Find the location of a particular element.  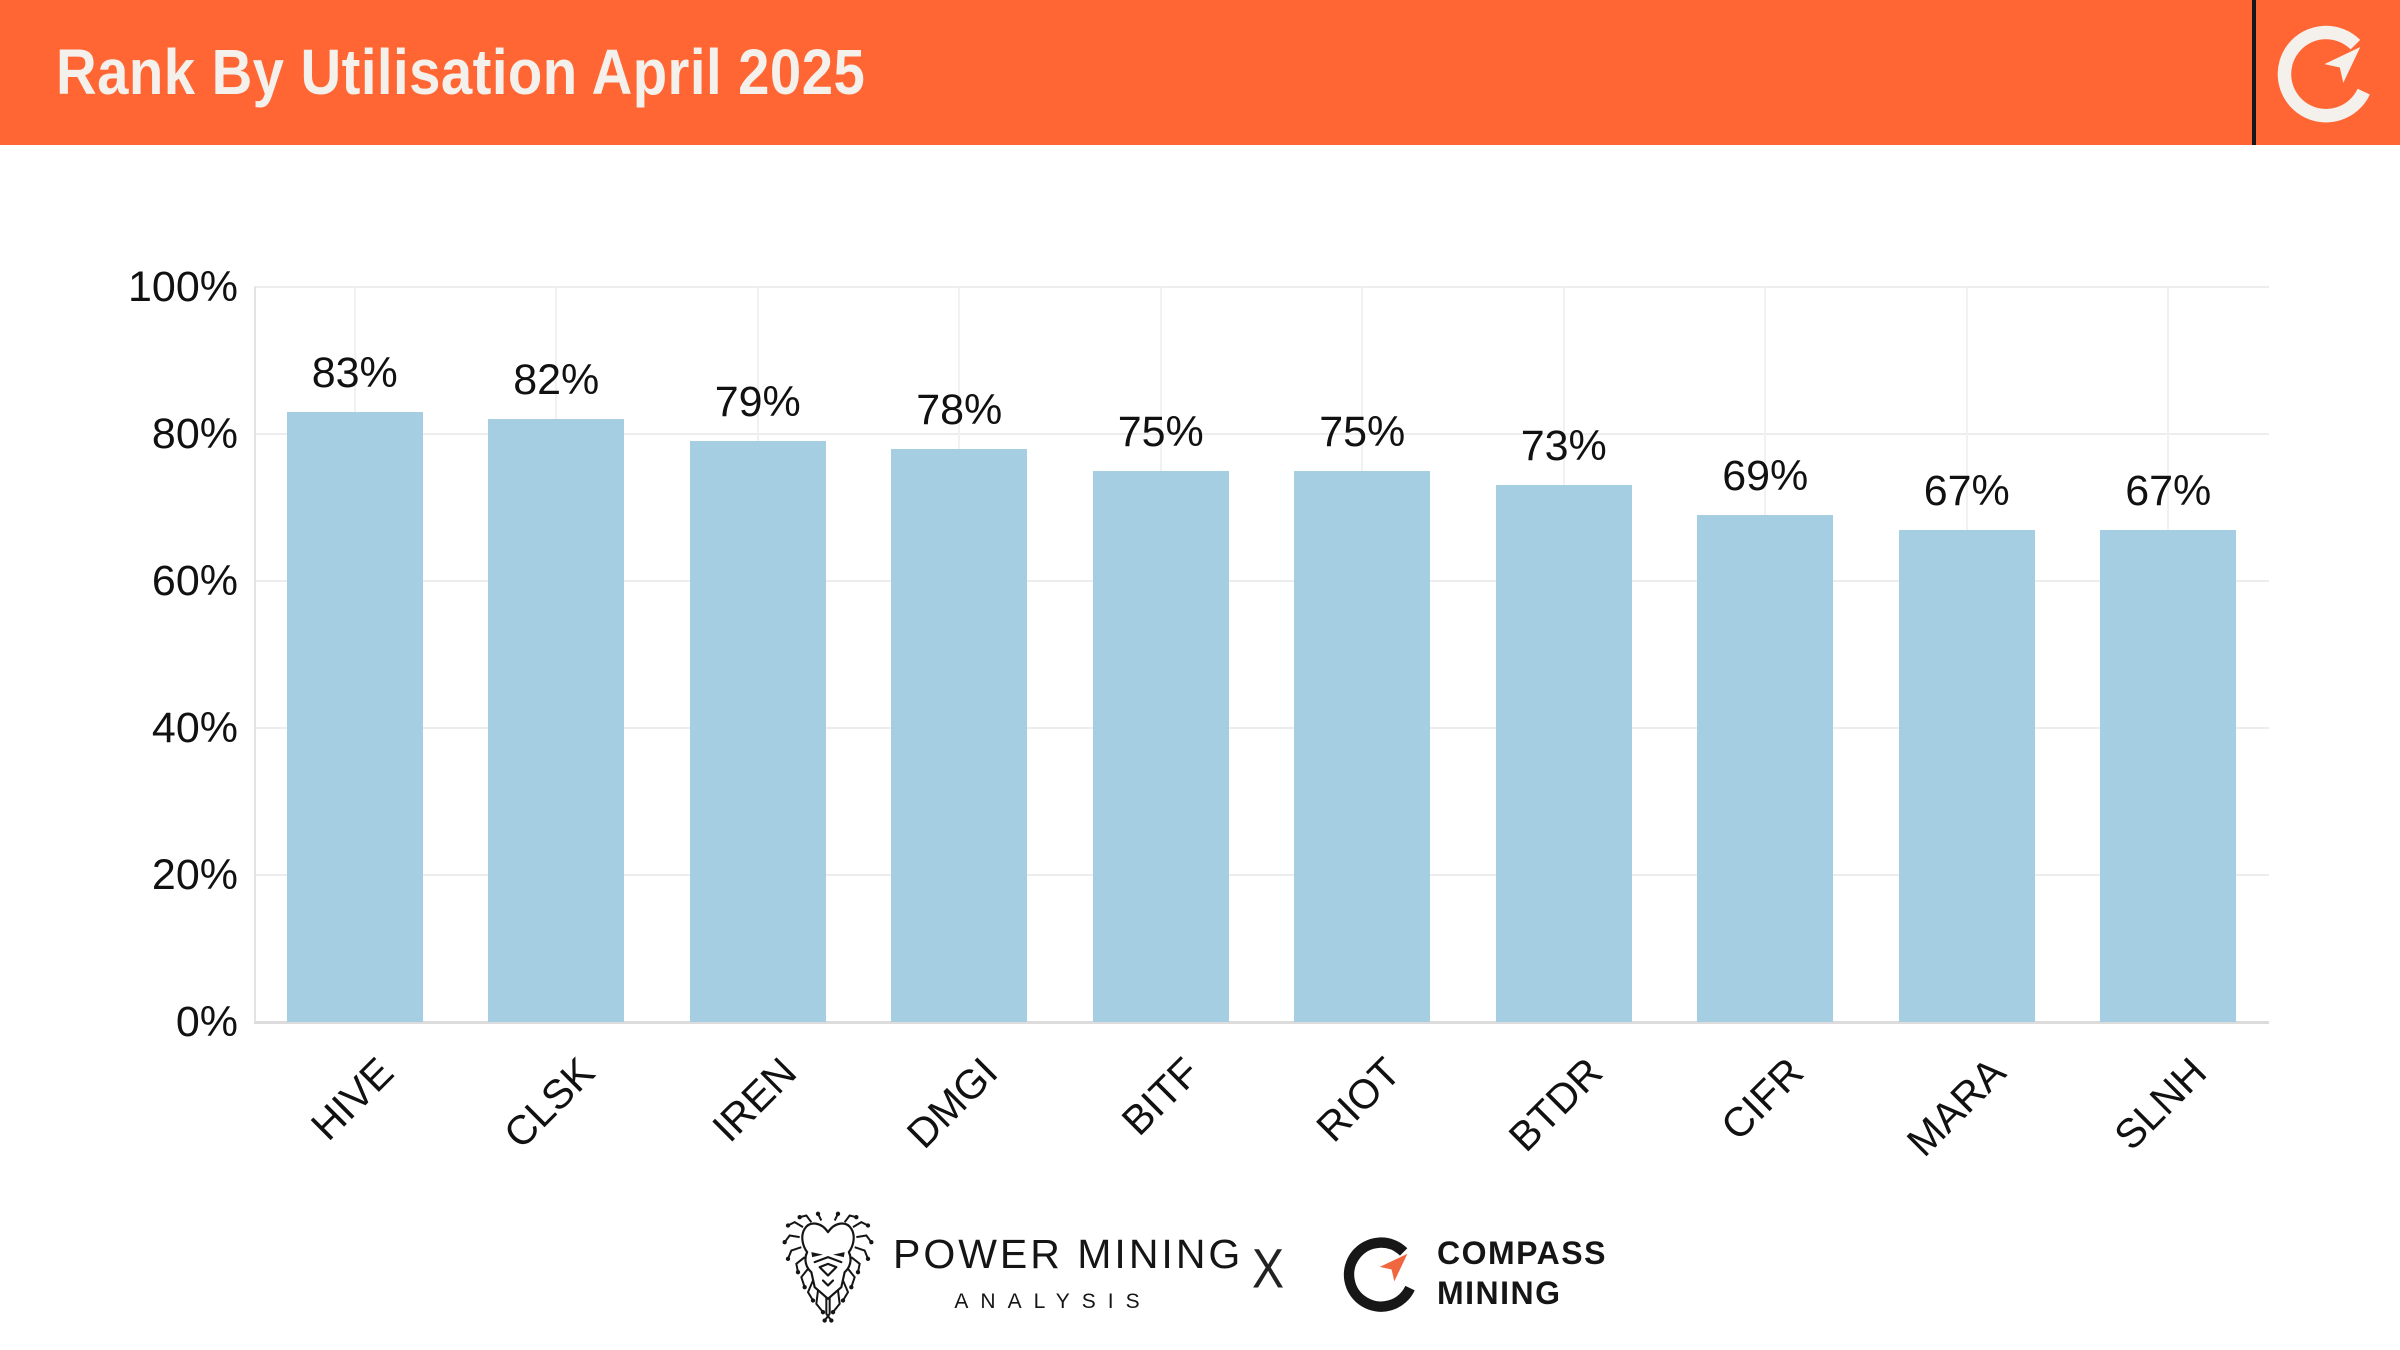

compass-mining-line2: MINING is located at coordinates (1499, 1293).